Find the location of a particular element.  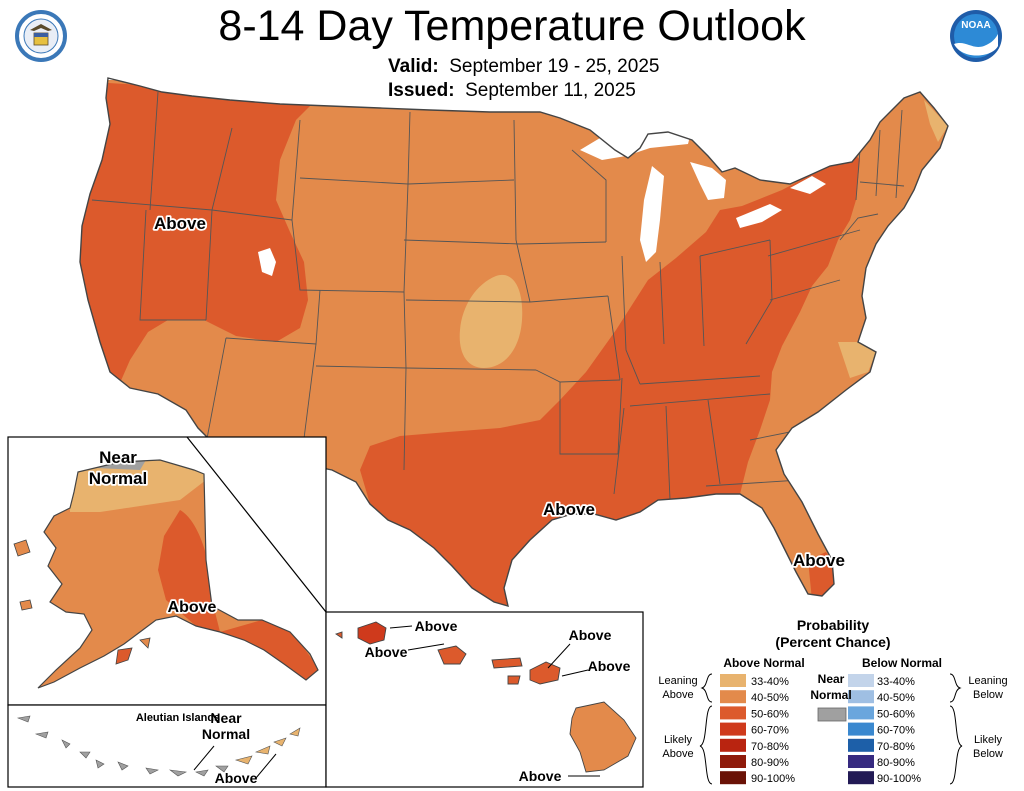

above-swatch-label-0: 33-40% is located at coordinates (770, 682).